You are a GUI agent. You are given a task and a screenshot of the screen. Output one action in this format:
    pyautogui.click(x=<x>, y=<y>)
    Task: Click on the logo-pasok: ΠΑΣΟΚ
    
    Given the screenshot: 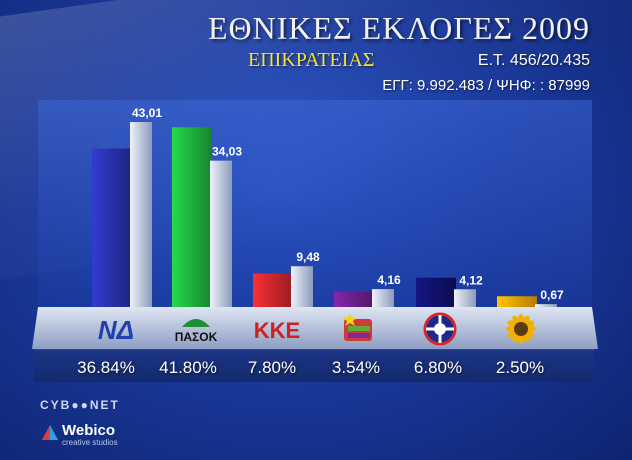 What is the action you would take?
    pyautogui.click(x=196, y=337)
    